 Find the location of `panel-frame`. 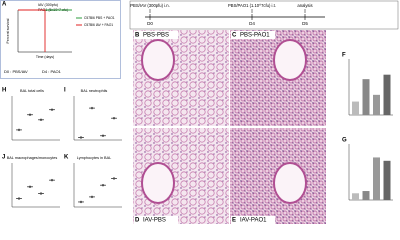

panel-frame is located at coordinates (60, 39).